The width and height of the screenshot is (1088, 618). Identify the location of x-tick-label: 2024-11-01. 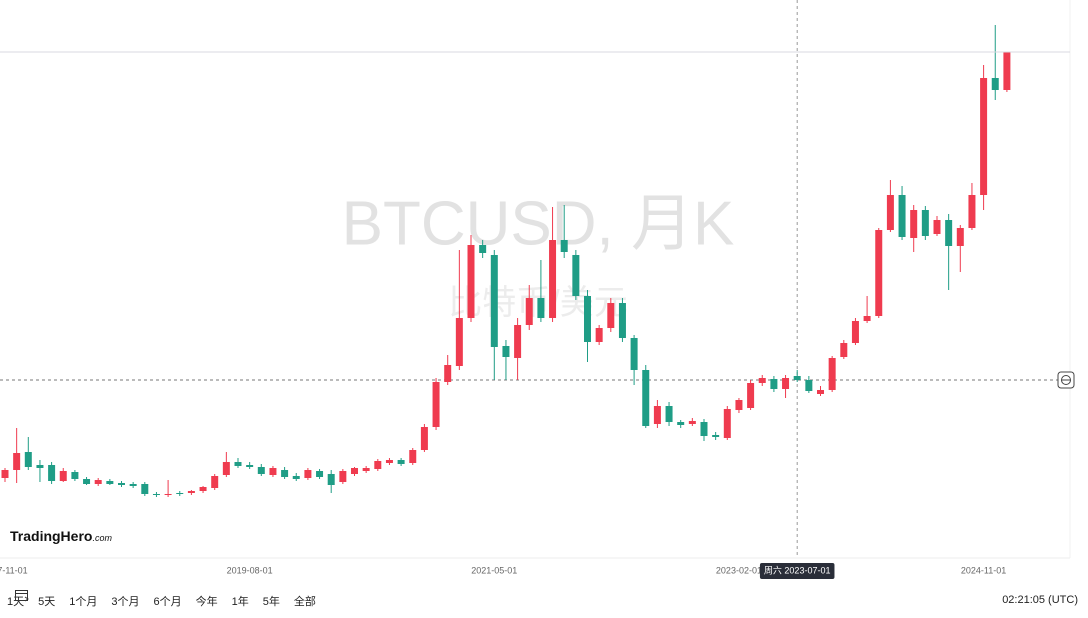
(983, 570).